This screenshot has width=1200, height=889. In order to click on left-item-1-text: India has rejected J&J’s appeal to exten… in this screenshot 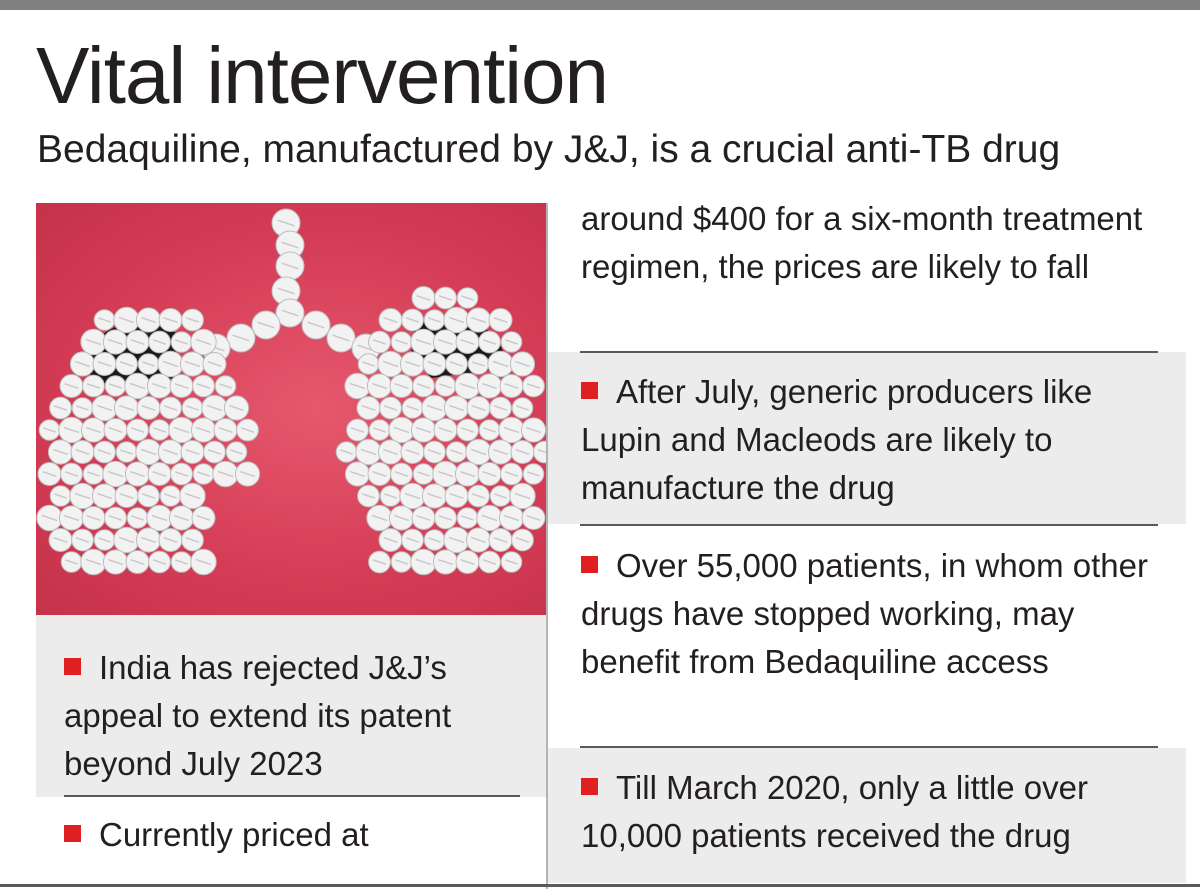, I will do `click(258, 715)`.